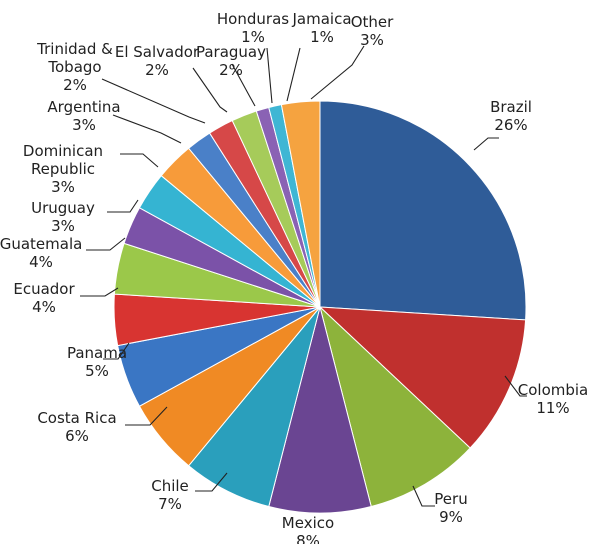 This screenshot has width=604, height=544. What do you see at coordinates (41, 253) in the screenshot?
I see `data-label-guatemala: Guatemala 4%` at bounding box center [41, 253].